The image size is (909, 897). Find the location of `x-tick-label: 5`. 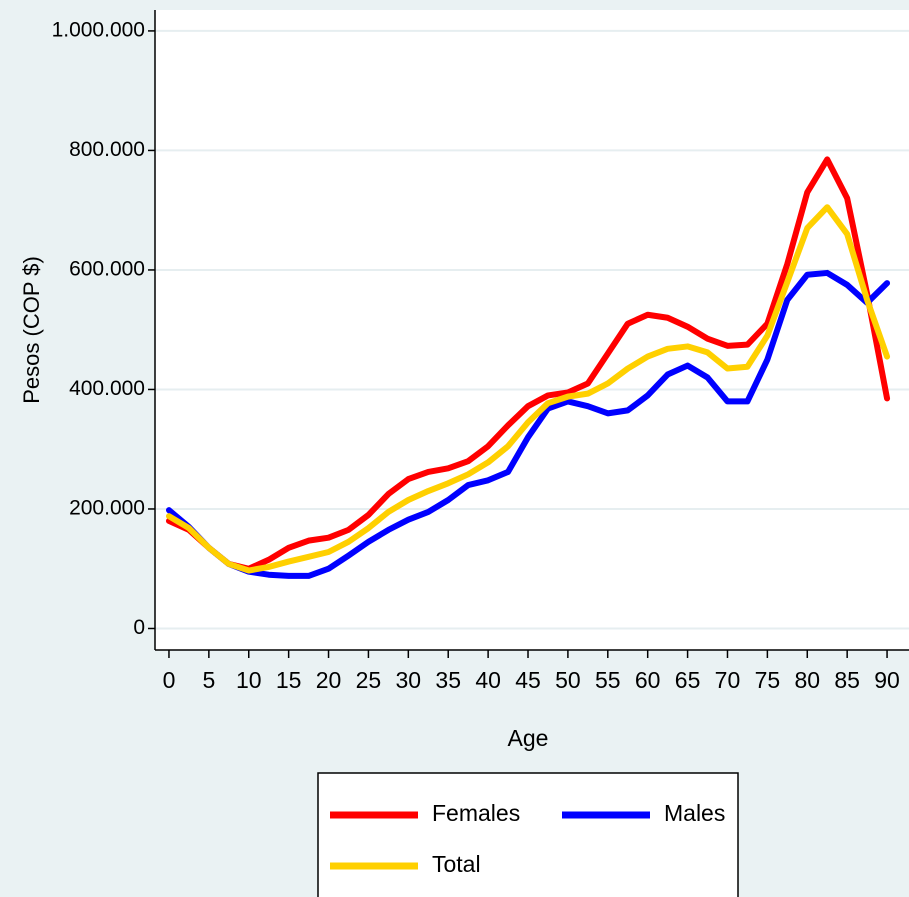

x-tick-label: 5 is located at coordinates (208, 680).